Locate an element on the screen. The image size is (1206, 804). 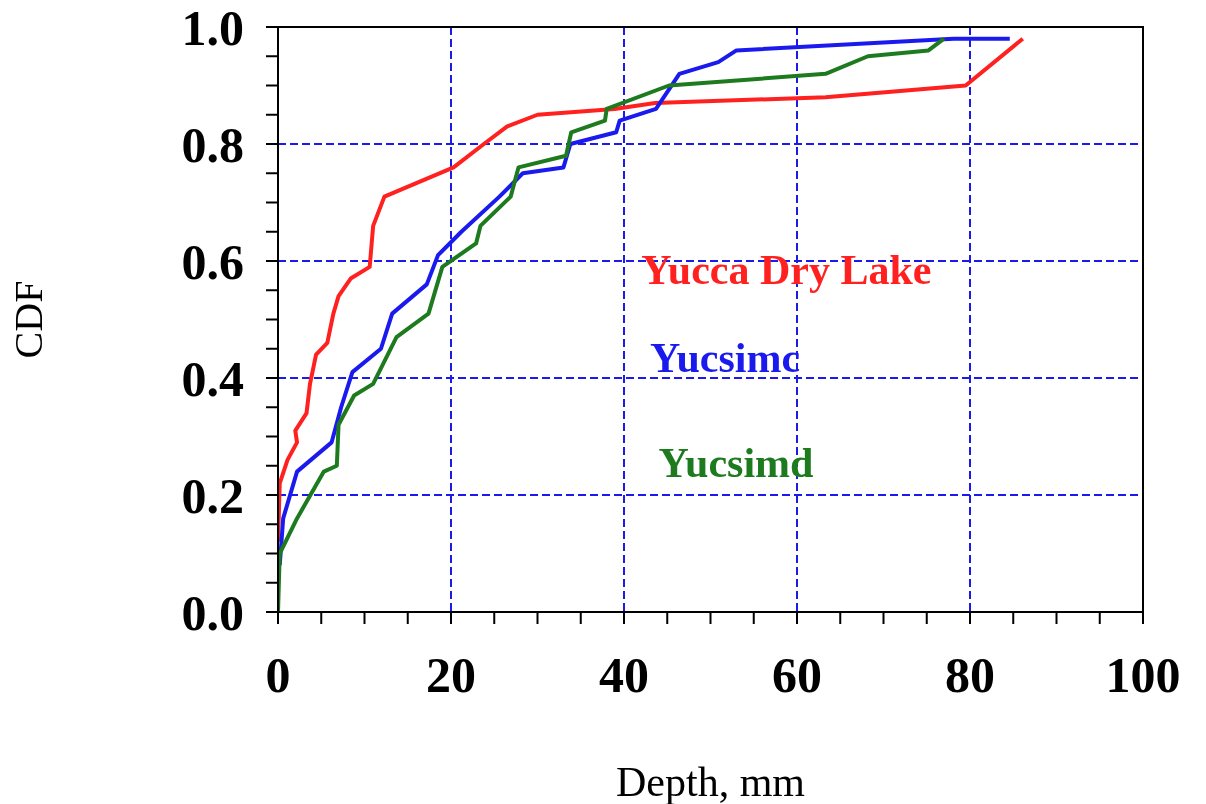
x-tick-label: 40 is located at coordinates (624, 674).